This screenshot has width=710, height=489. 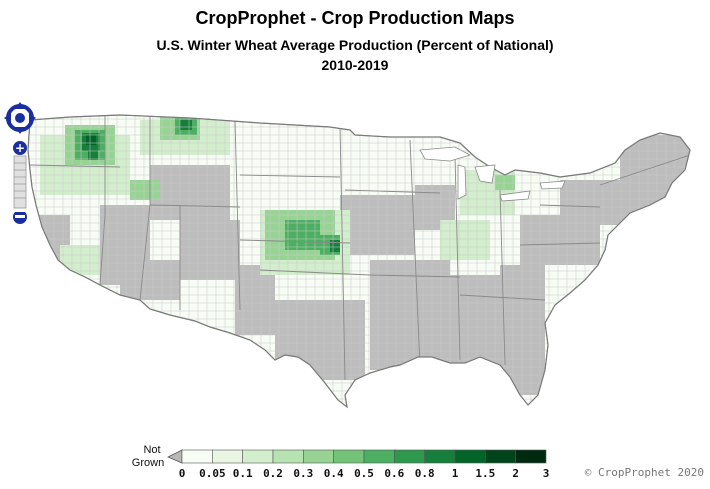 I want to click on great-lakes, so click(x=492, y=174).